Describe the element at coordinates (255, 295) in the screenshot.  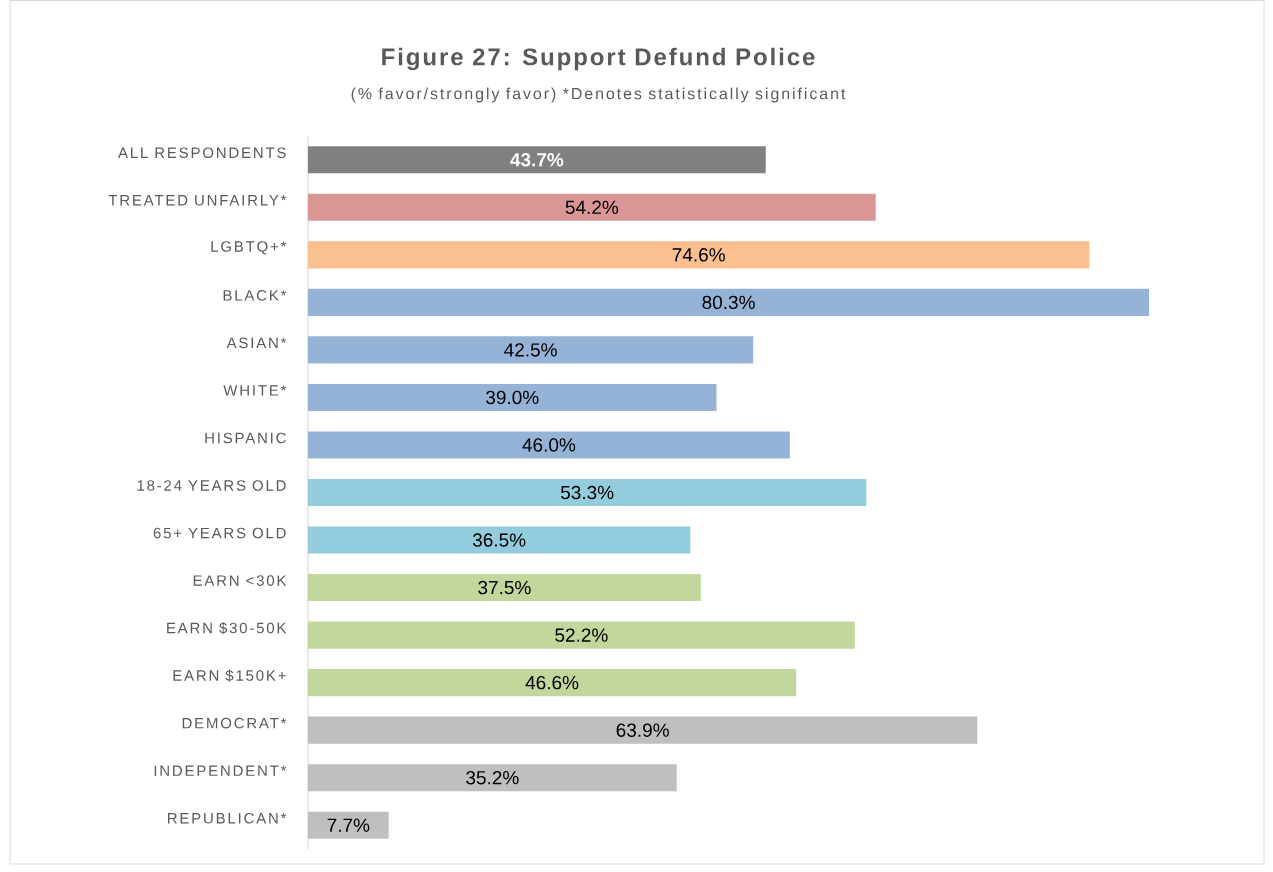
I see `y-tick-label: BLACK*` at that location.